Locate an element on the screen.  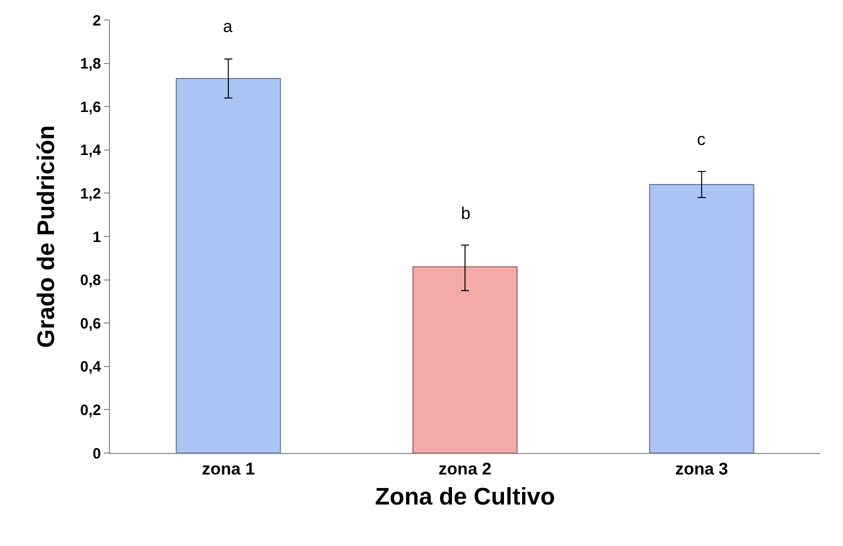
y-tick-label: 0,6 is located at coordinates (90, 323).